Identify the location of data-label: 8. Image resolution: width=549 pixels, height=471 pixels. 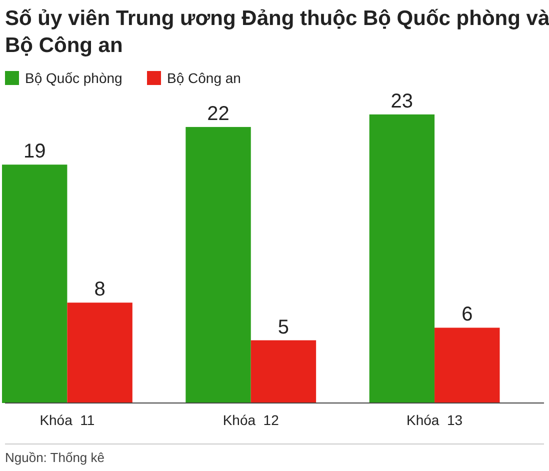
(100, 289).